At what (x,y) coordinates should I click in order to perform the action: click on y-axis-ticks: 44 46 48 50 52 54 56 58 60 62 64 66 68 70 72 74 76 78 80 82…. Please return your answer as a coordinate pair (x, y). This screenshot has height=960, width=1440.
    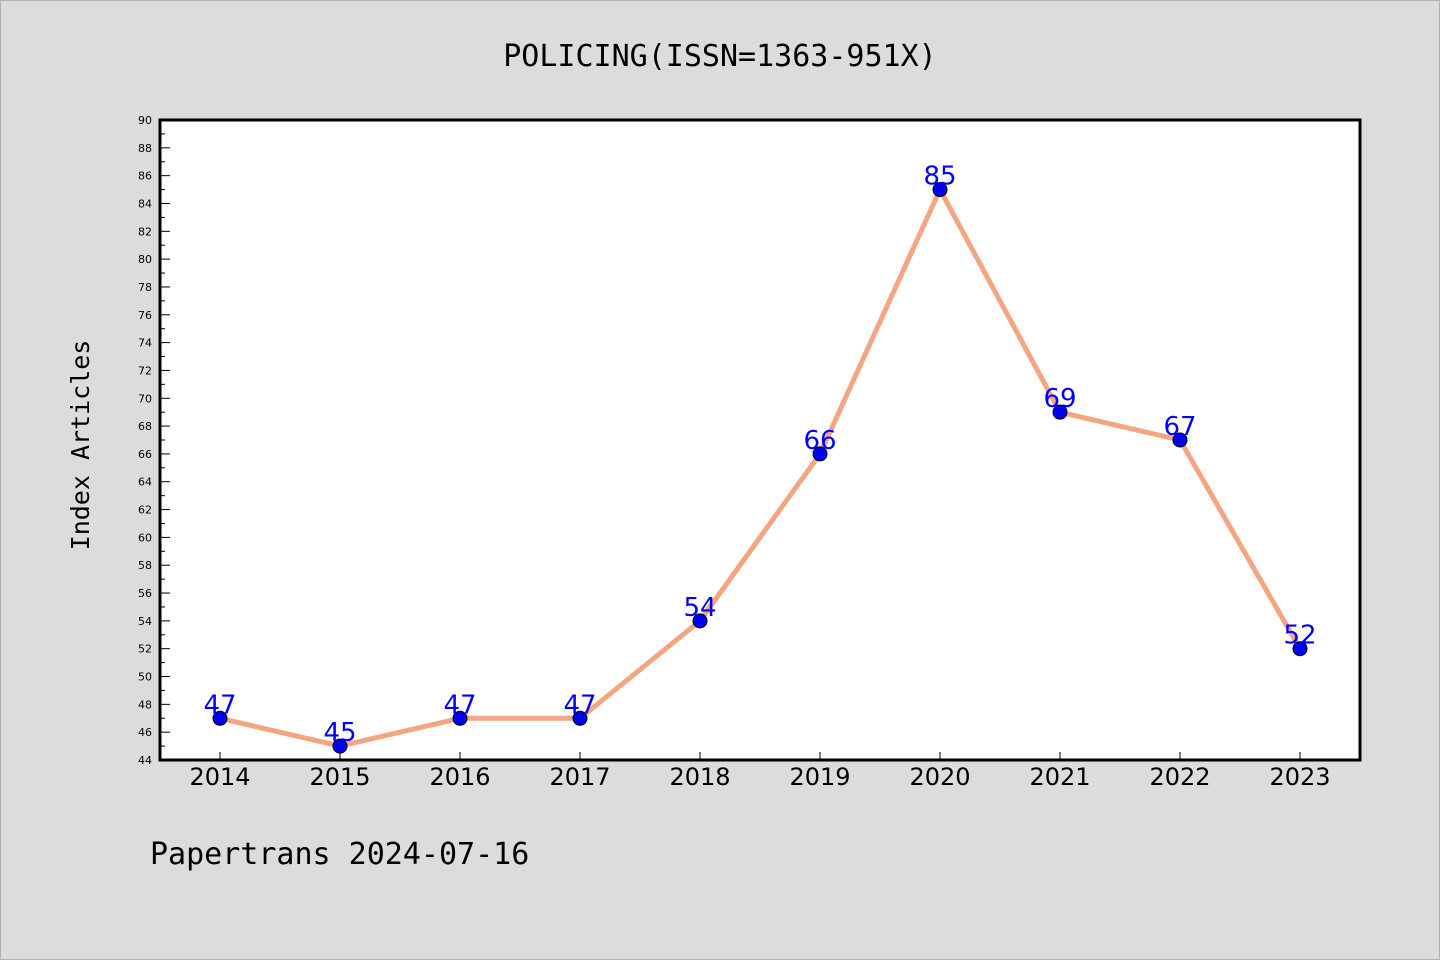
    Looking at the image, I should click on (154, 440).